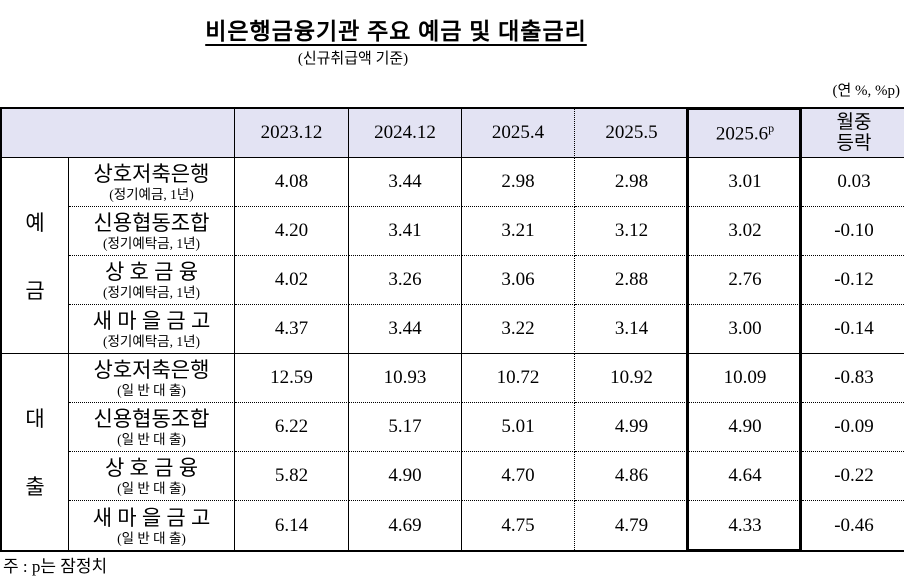 This screenshot has width=904, height=579. What do you see at coordinates (292, 133) in the screenshot?
I see `col-header-2023-12: 2023.12` at bounding box center [292, 133].